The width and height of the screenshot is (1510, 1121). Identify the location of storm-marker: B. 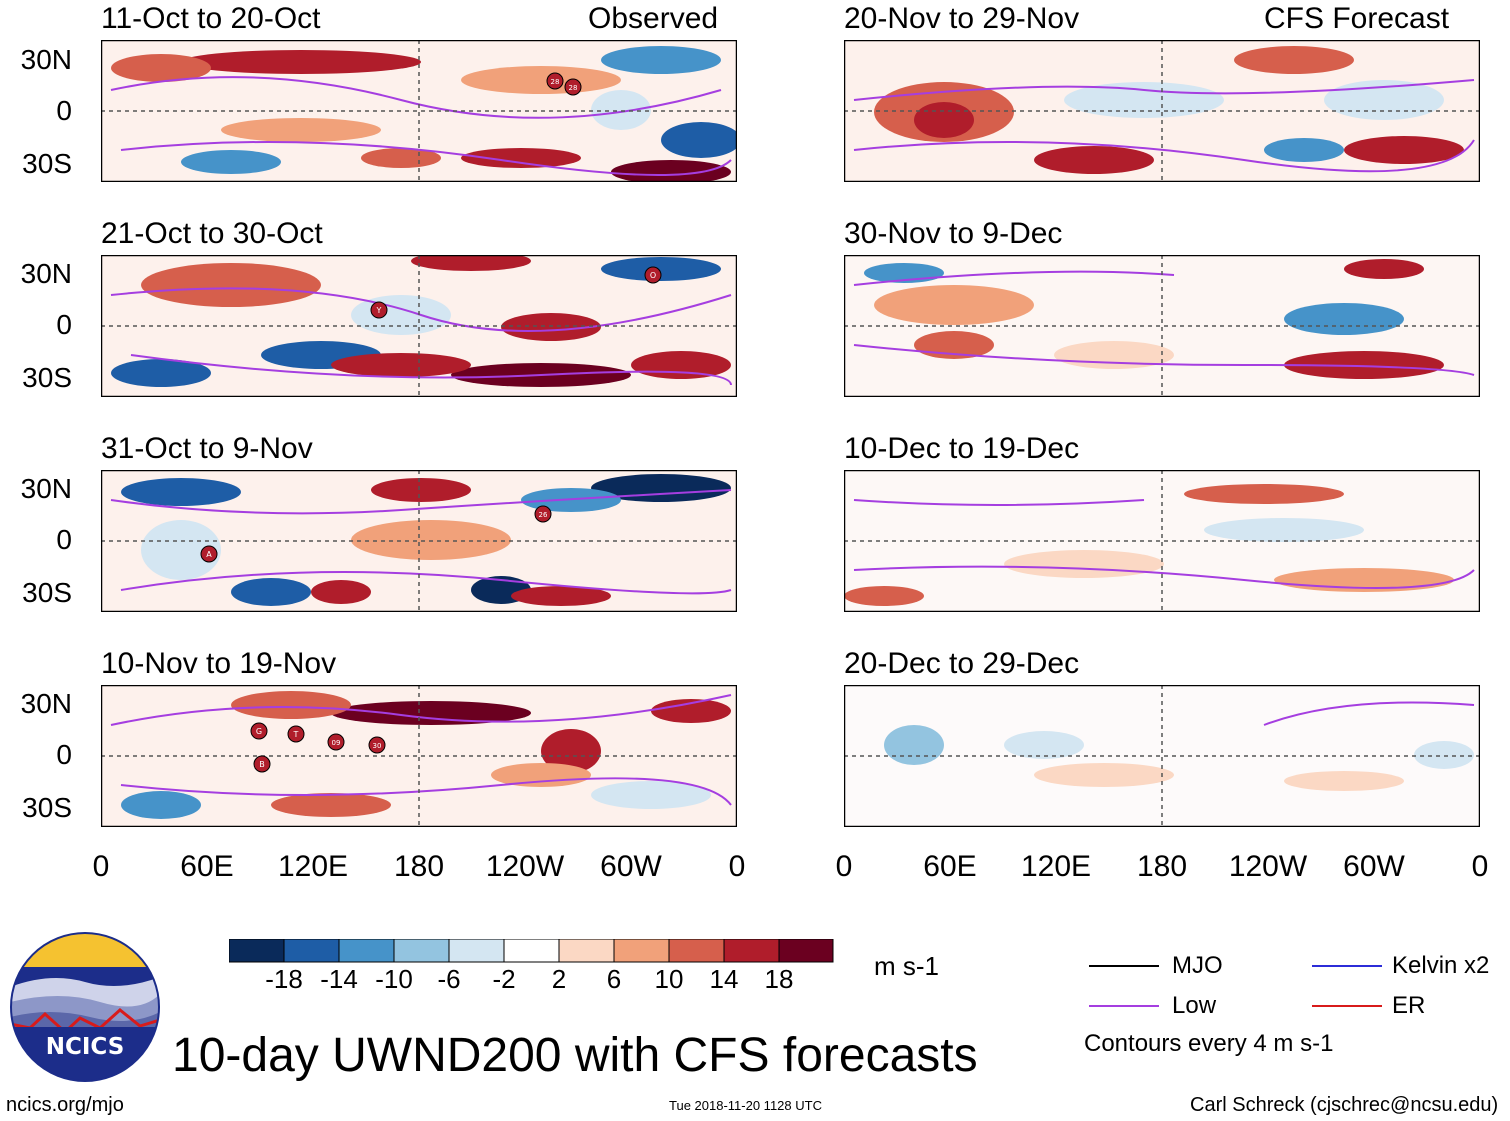
(262, 764).